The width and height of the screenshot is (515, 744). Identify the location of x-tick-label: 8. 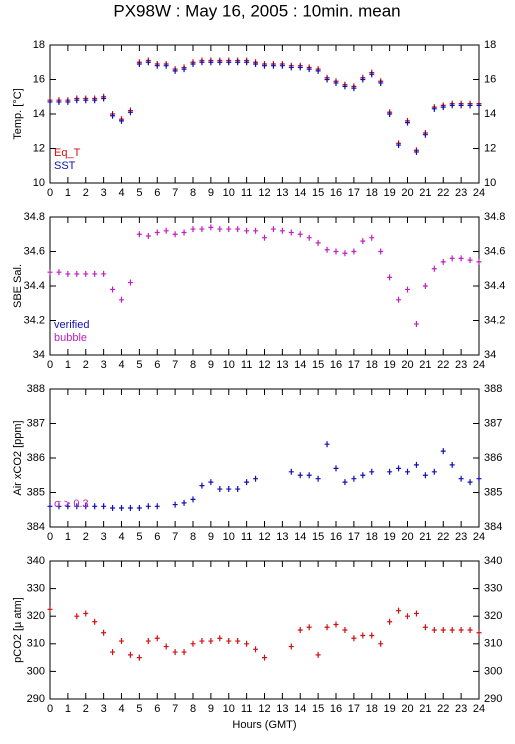
(193, 537).